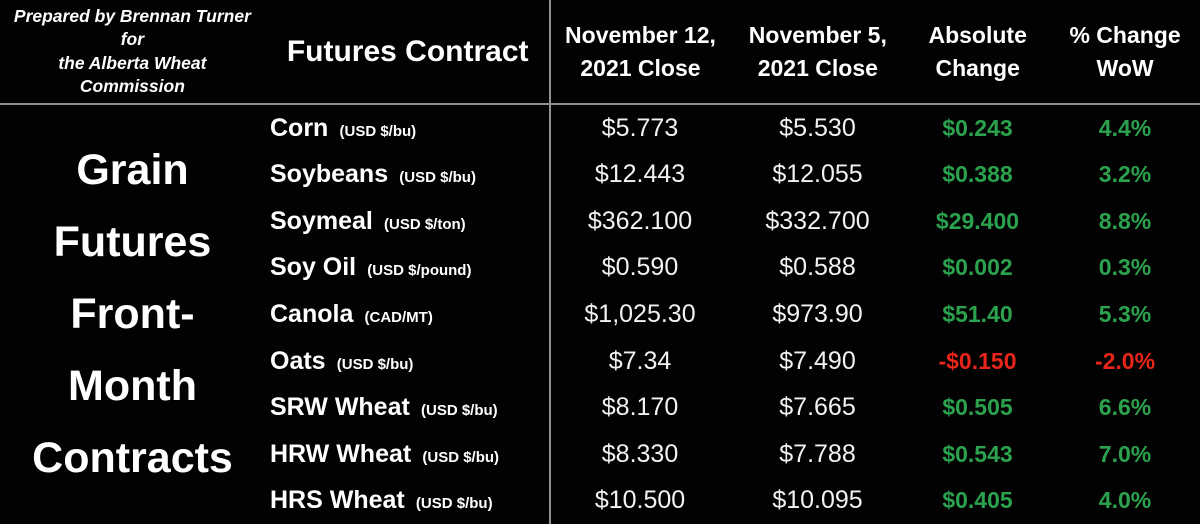  I want to click on absolute-change-value: $0.405, so click(977, 500).